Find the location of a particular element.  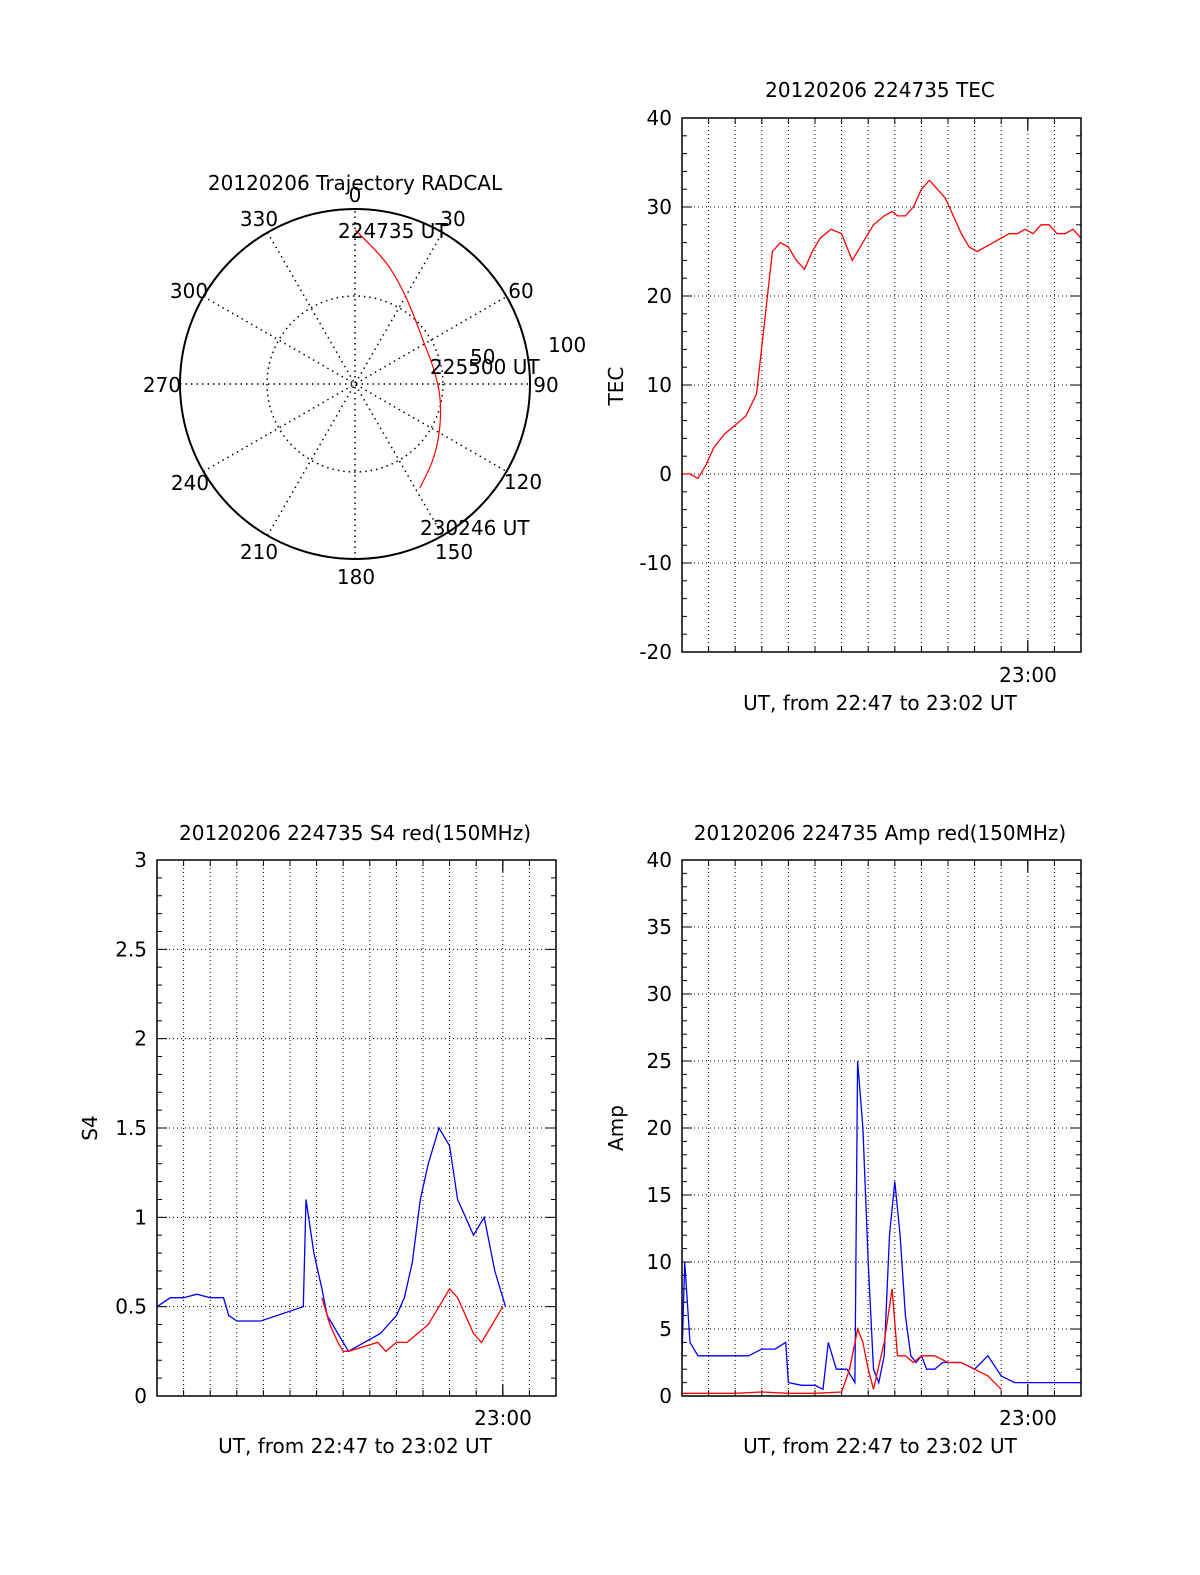

s4-title: 20120206 224735 S4 red(150MHz) is located at coordinates (355, 833).